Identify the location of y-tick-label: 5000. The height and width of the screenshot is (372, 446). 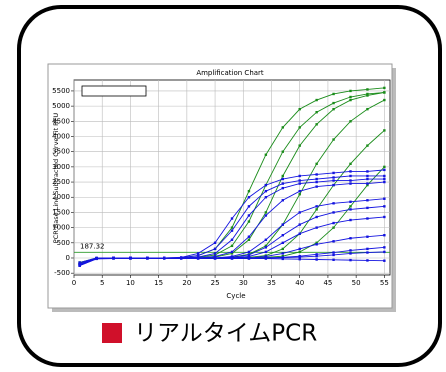
(61, 106).